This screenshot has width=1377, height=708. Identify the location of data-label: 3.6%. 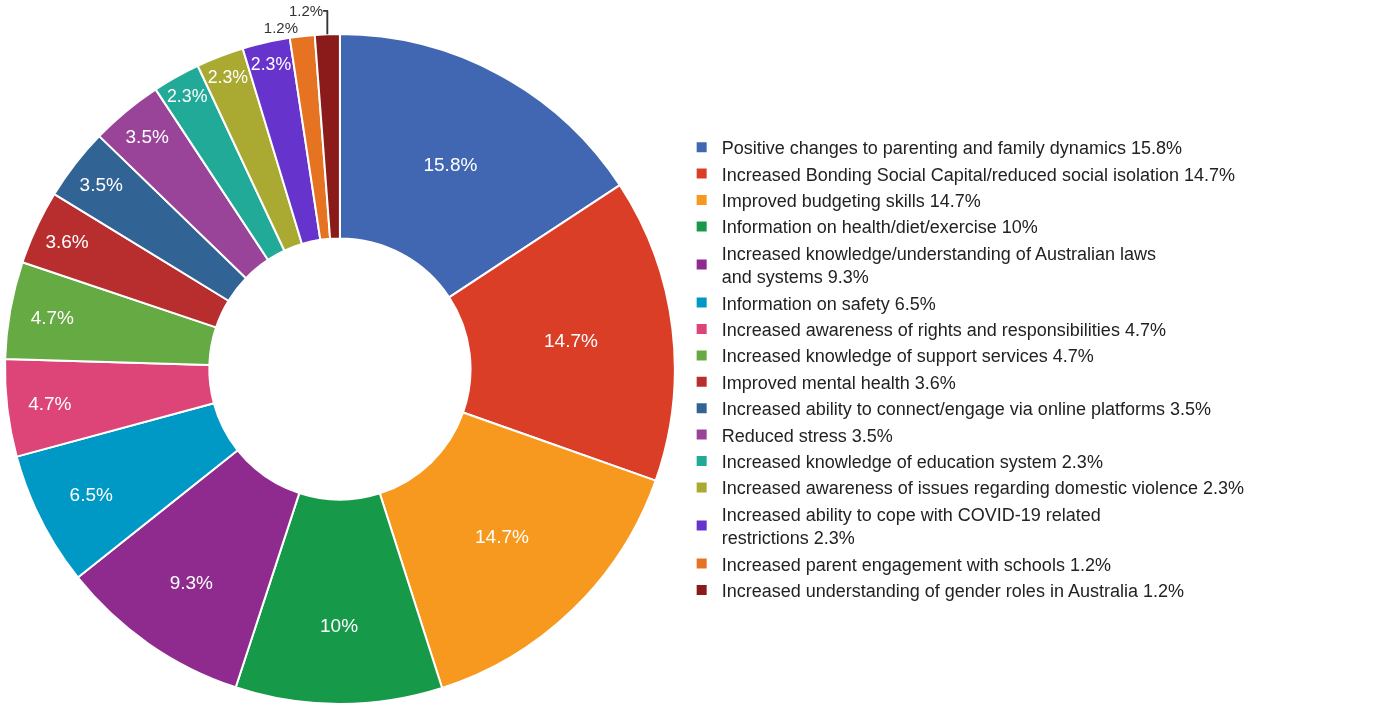
(67, 242).